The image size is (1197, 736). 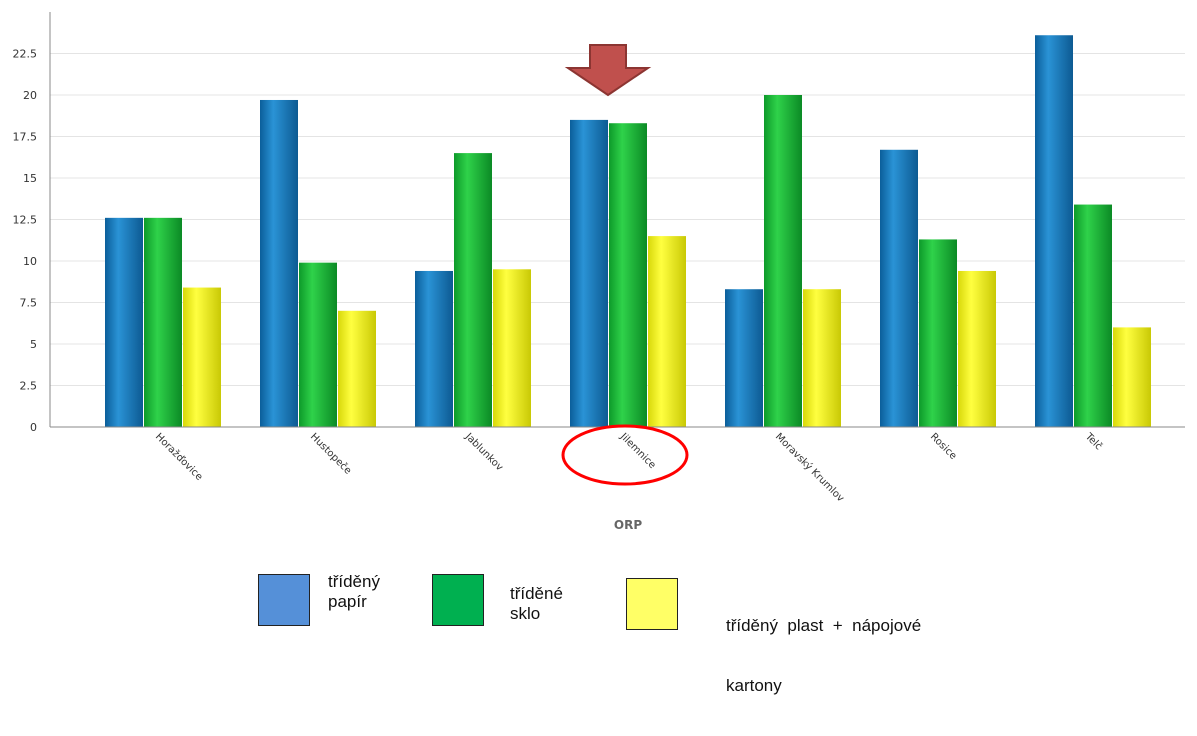 I want to click on y-tick-label: 15, so click(x=30, y=178).